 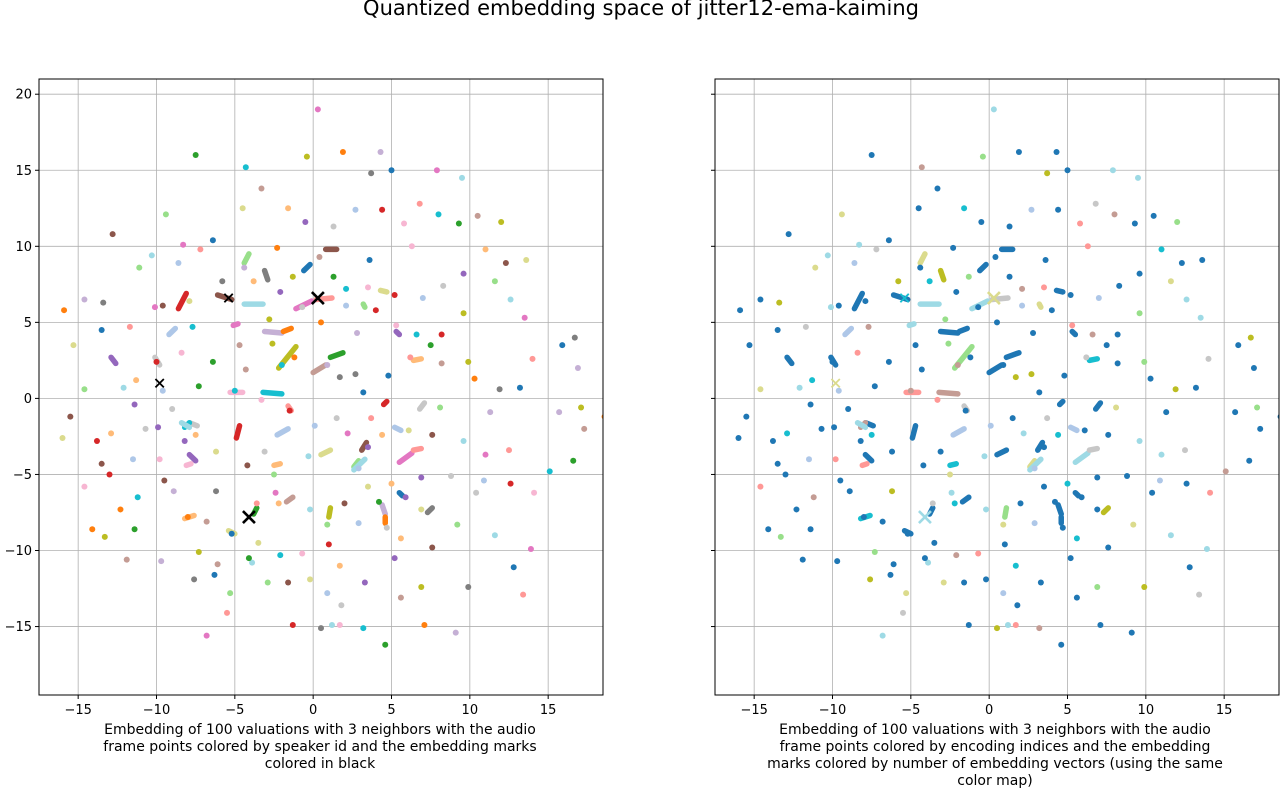 I want to click on y-tick-label: −5, so click(x=22, y=475).